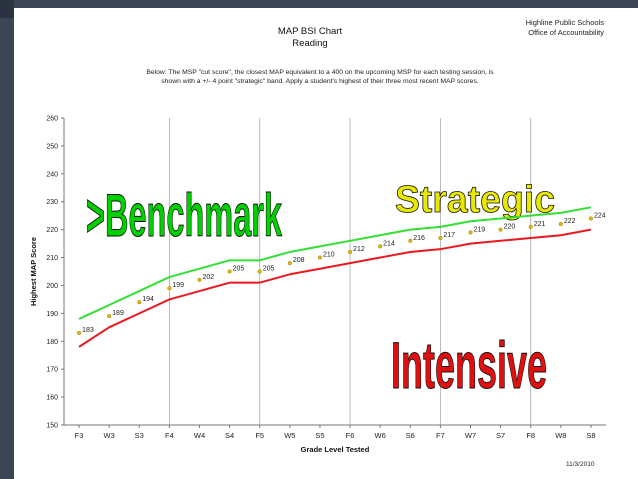  Describe the element at coordinates (169, 435) in the screenshot. I see `x-tick-label: F4` at that location.